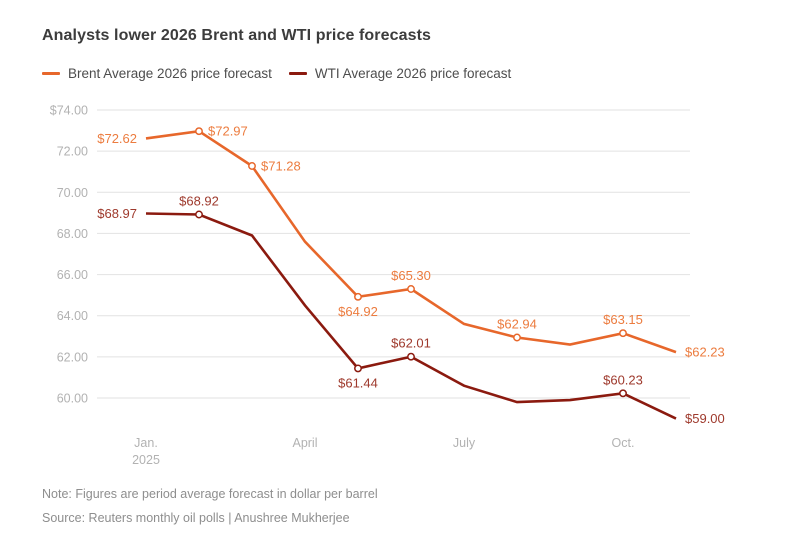  I want to click on x-tick-label: Oct., so click(623, 443).